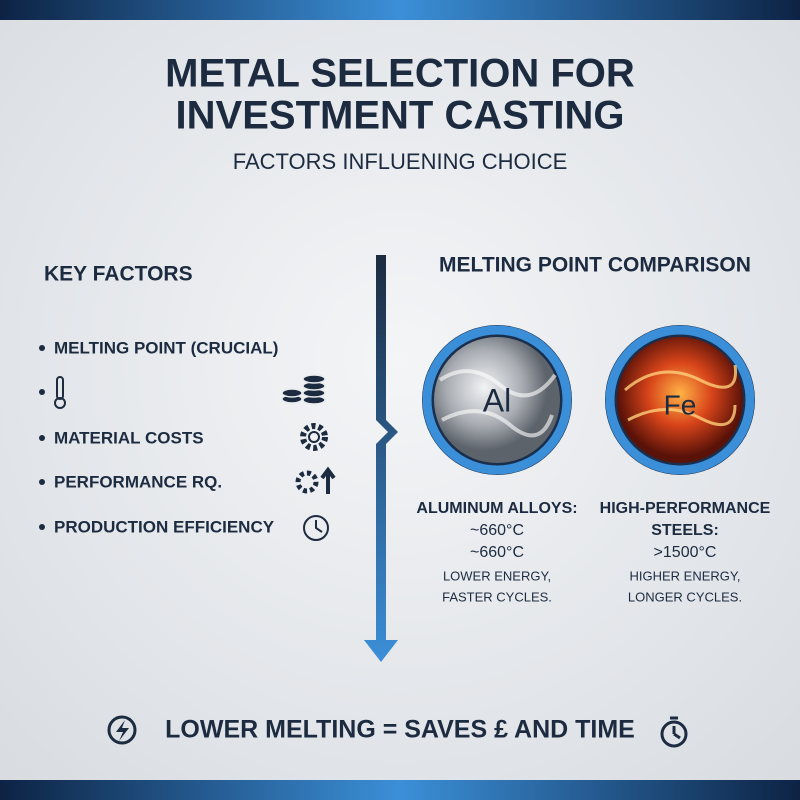  I want to click on title: INVESTMENT CASTING, so click(400, 116).